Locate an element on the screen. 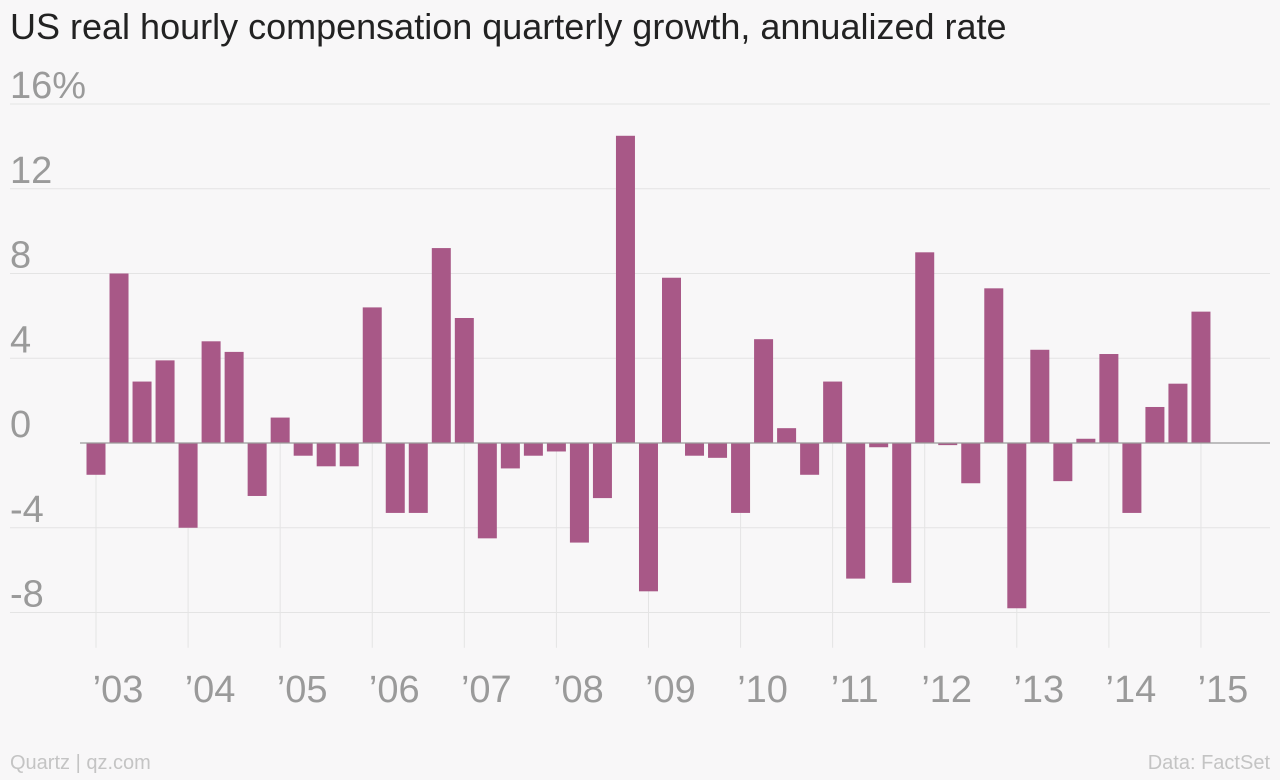  bar: 2006 Q2: -3.3 is located at coordinates (395, 478).